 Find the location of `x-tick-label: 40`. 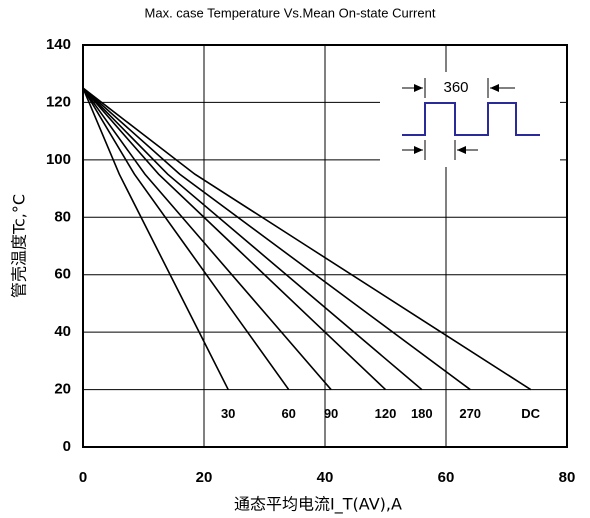

x-tick-label: 40 is located at coordinates (325, 477).